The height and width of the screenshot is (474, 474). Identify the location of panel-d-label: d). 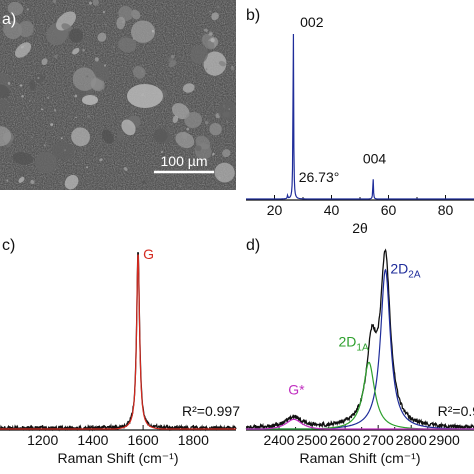
(253, 245).